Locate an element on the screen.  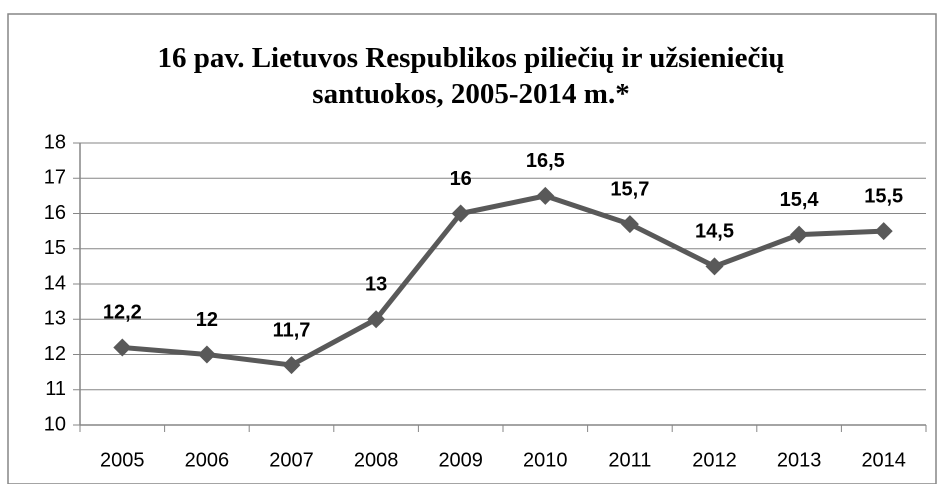
y-tick-label: 10 is located at coordinates (55, 424).